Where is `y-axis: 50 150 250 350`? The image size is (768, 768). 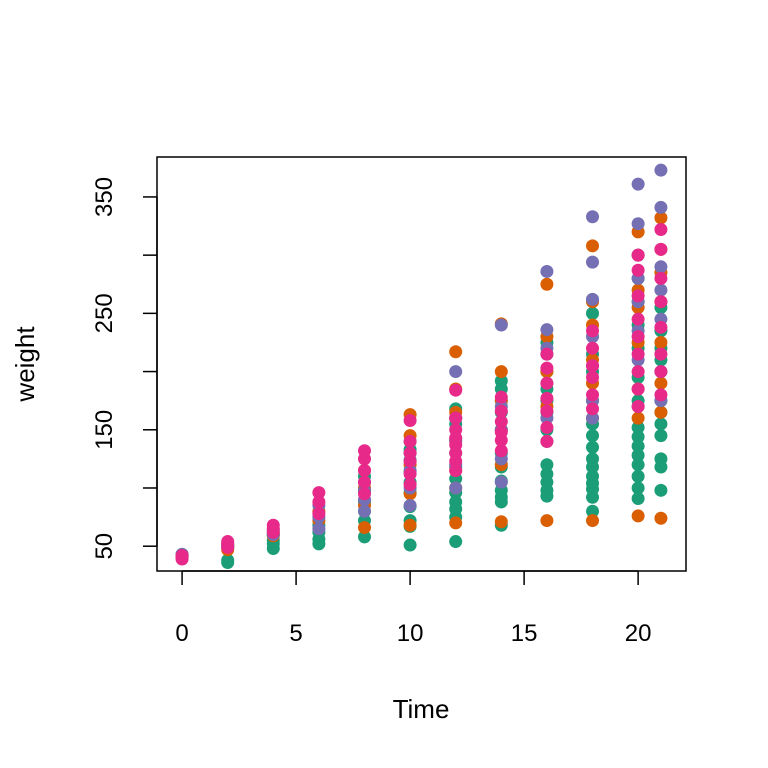 y-axis: 50 150 250 350 is located at coordinates (124, 368).